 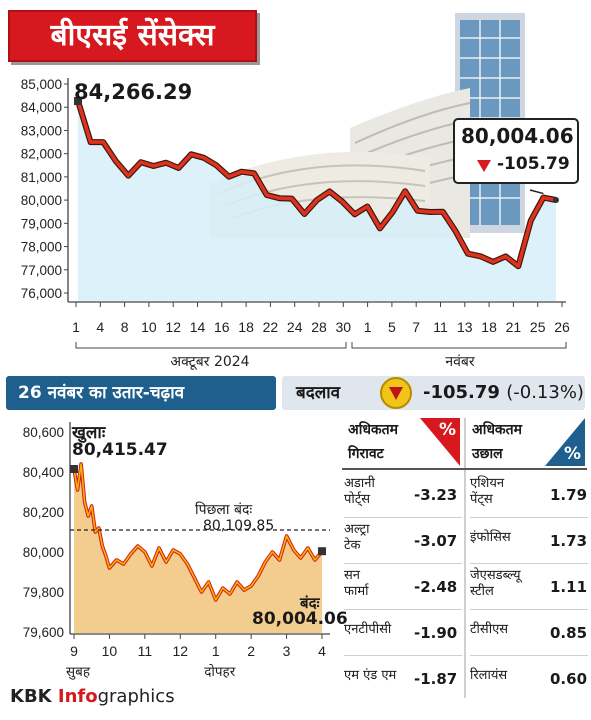 I want to click on x-tick-label: 18, so click(x=489, y=327).